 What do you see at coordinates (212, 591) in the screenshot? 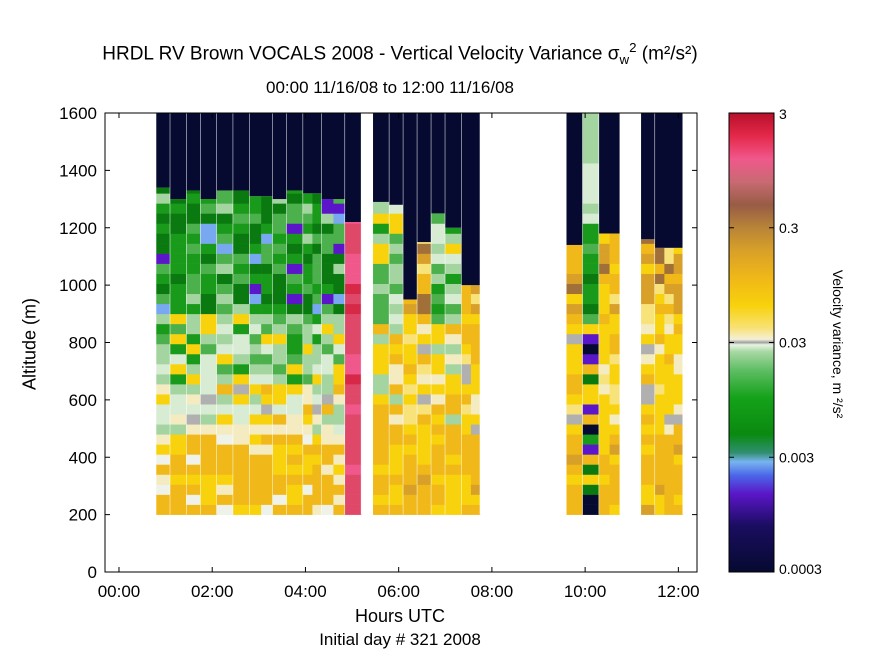
I see `x-tick-label: 02:00` at bounding box center [212, 591].